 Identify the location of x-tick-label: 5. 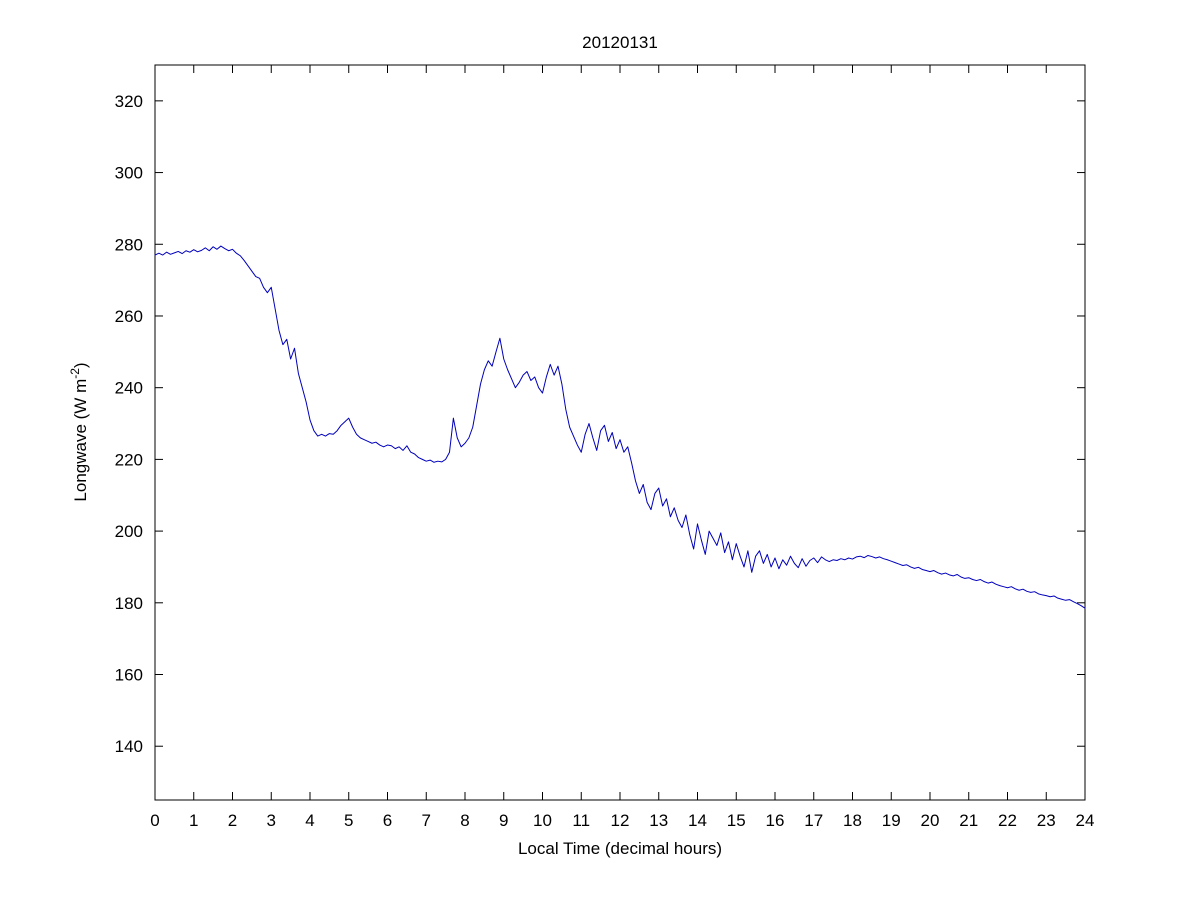
(348, 820).